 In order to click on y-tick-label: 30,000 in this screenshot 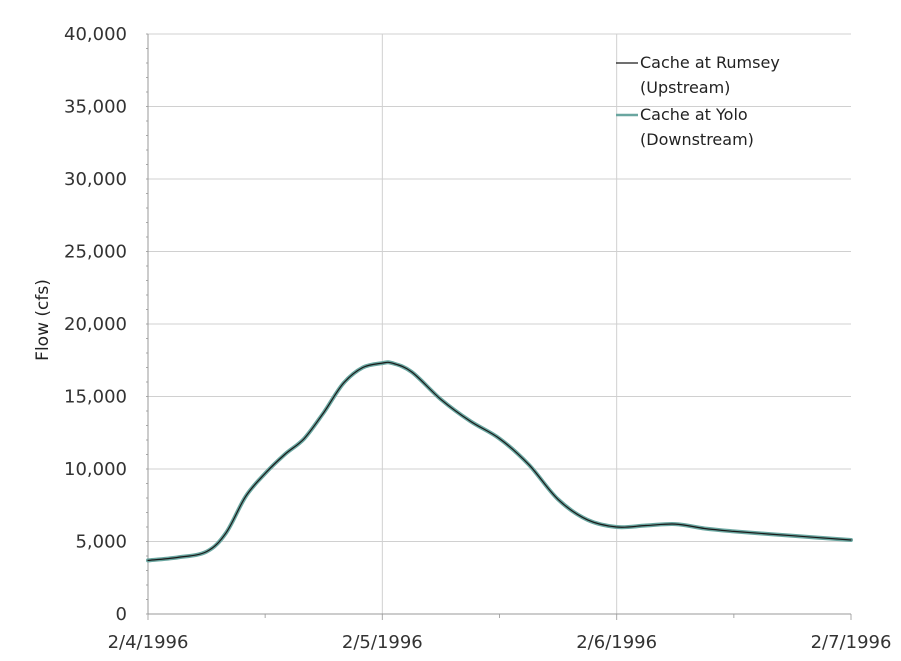, I will do `click(95, 179)`.